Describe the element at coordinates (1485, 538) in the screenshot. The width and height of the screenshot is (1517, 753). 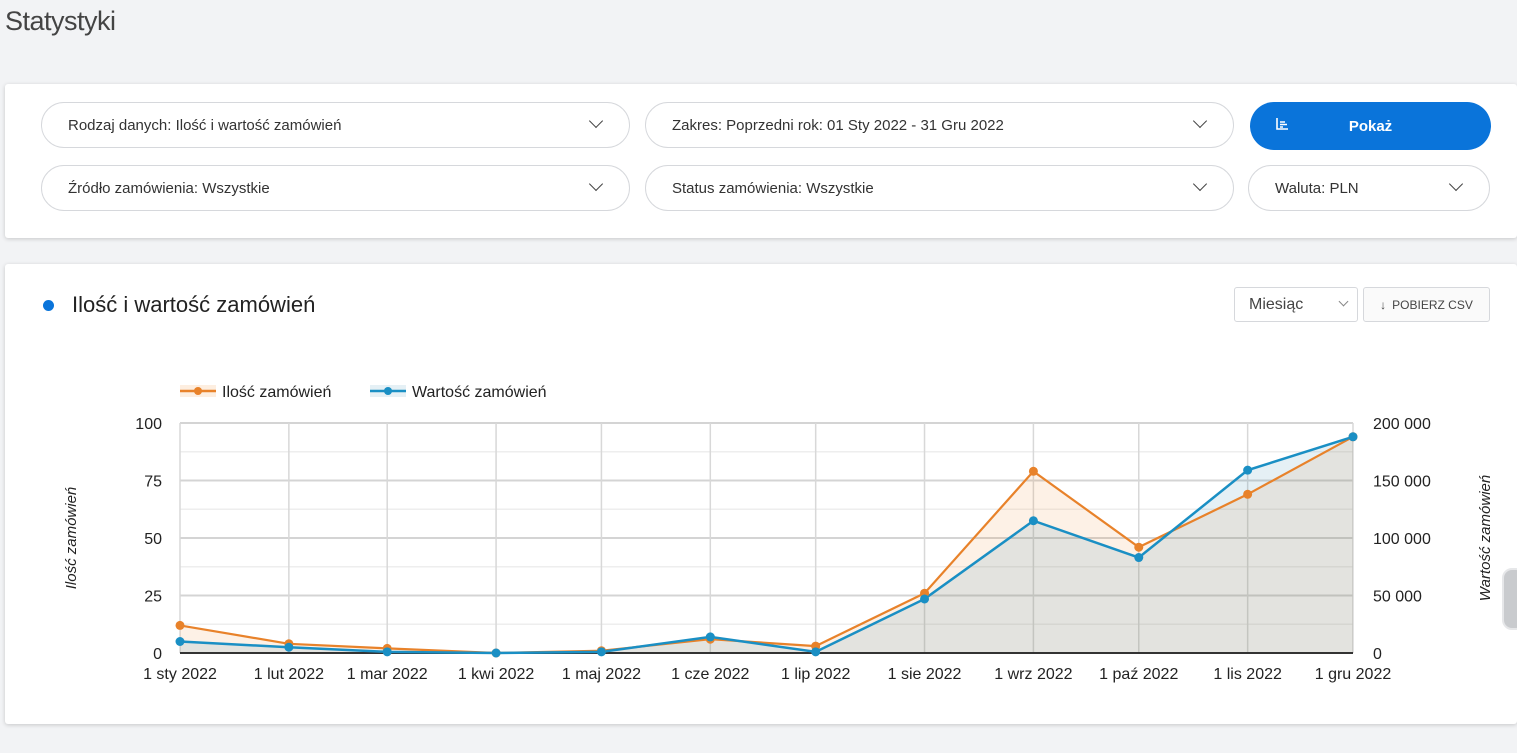
I see `y2-axis-title: Wartość zamówień` at that location.